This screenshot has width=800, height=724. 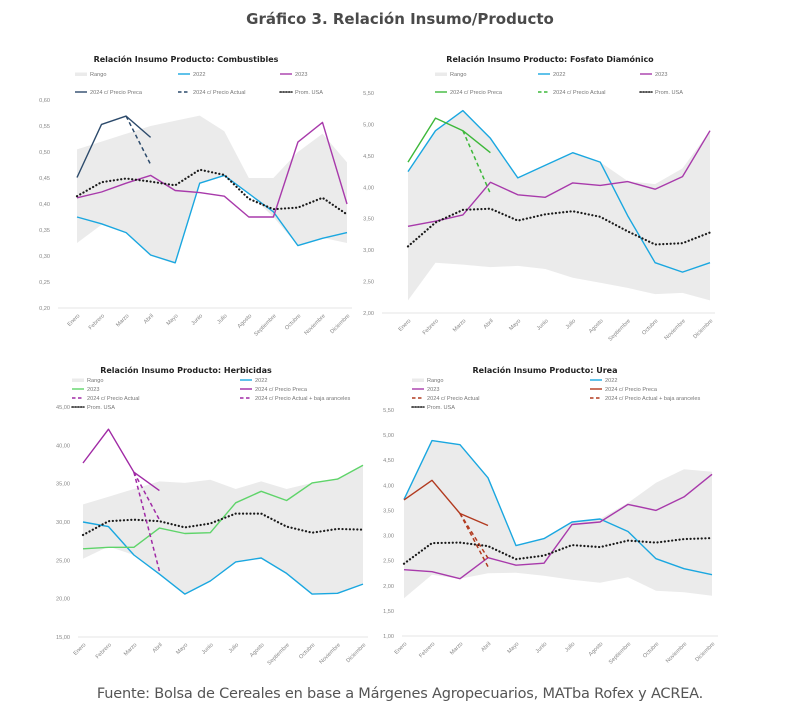 What do you see at coordinates (63, 523) in the screenshot?
I see `y-tick-label: 30,00` at bounding box center [63, 523].